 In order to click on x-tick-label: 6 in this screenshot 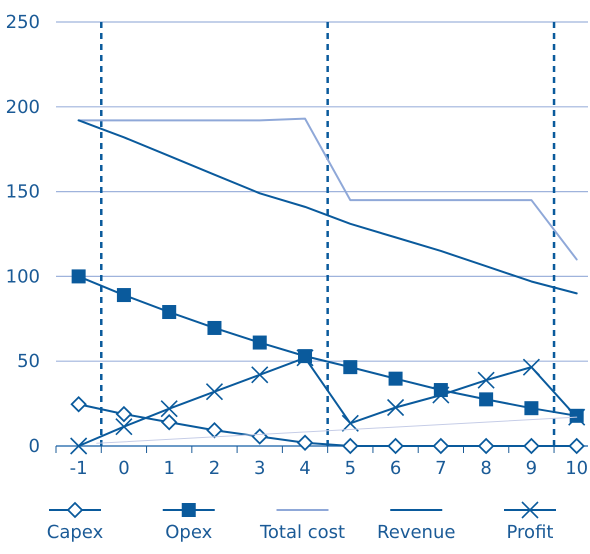, I will do `click(396, 468)`.